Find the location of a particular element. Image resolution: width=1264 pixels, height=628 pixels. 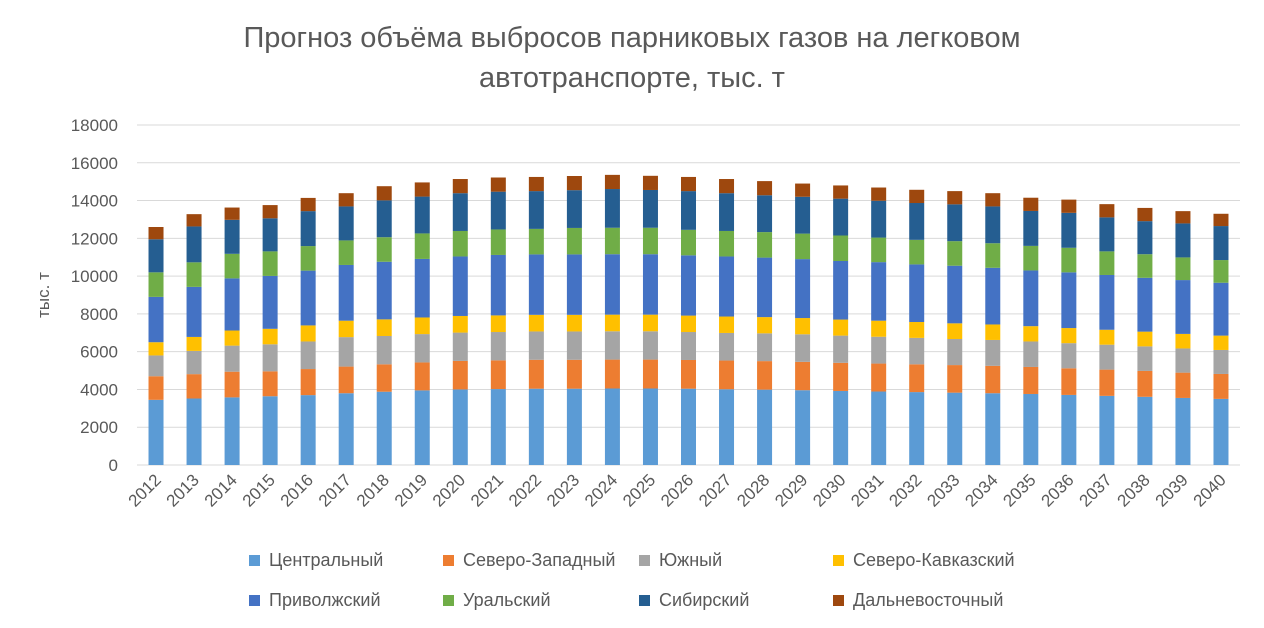

legend-label: Северо-Западный is located at coordinates (539, 560).